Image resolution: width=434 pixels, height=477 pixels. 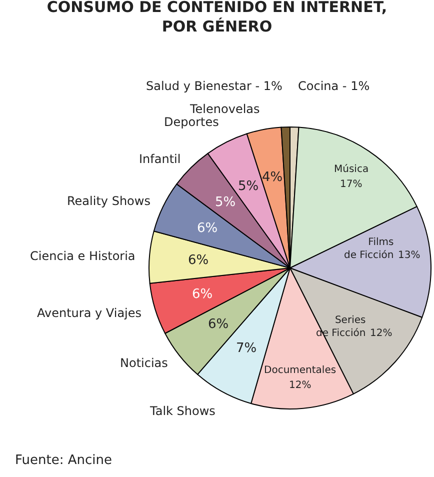 I want to click on slice-label: Talk Shows, so click(x=182, y=411).